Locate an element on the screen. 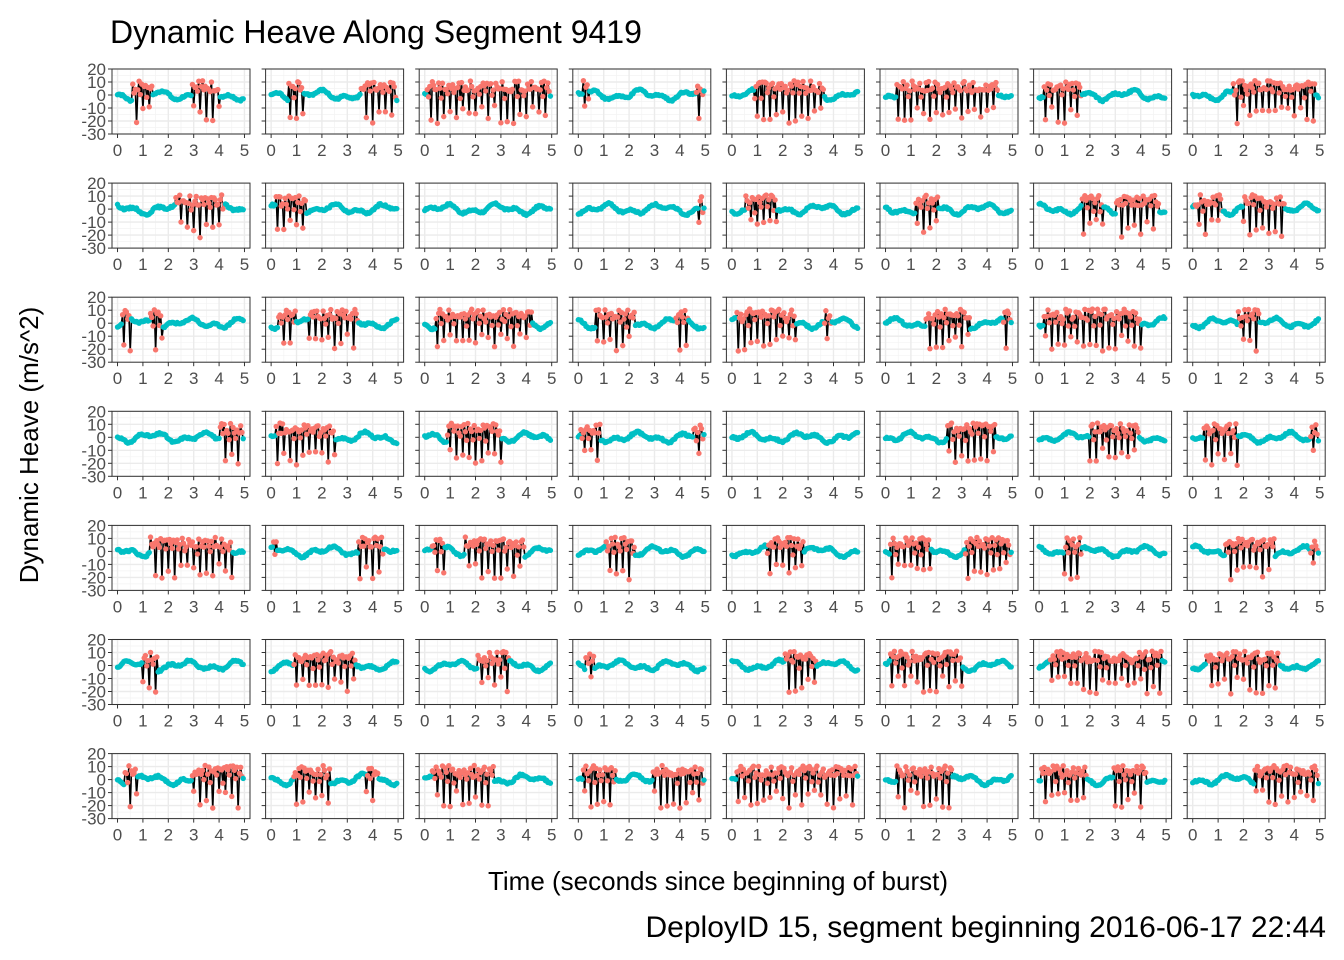  y-tick-label: -20 is located at coordinates (93, 349).